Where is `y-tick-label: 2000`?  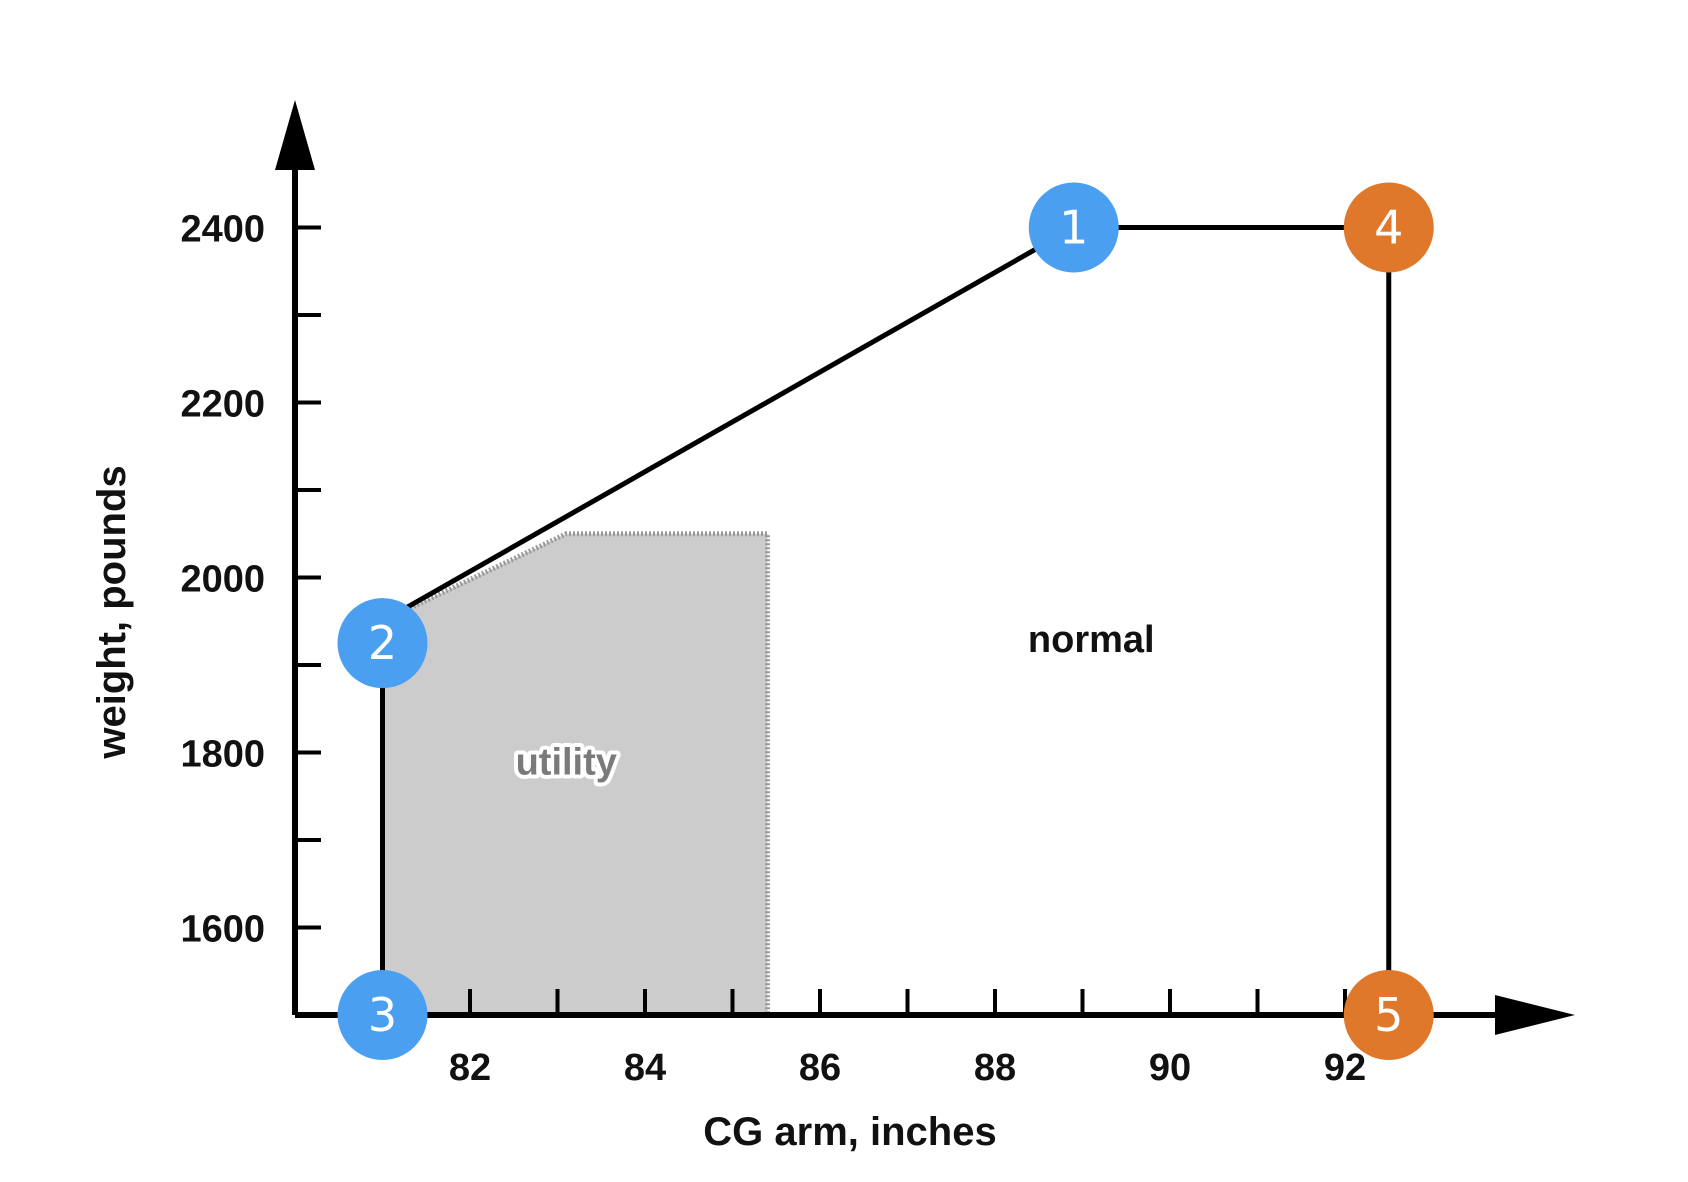
y-tick-label: 2000 is located at coordinates (222, 580).